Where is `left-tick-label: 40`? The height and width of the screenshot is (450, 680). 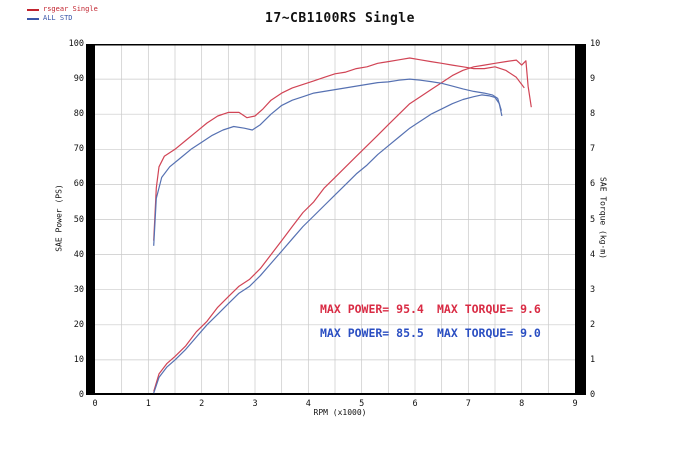 left-tick-label: 40 is located at coordinates (78, 254).